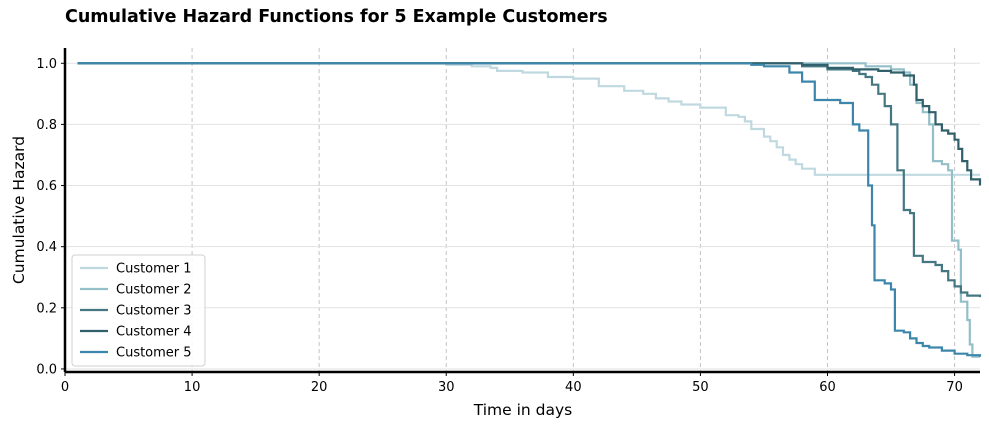 This screenshot has height=429, width=989. What do you see at coordinates (154, 332) in the screenshot?
I see `legend-label: Customer 4` at bounding box center [154, 332].